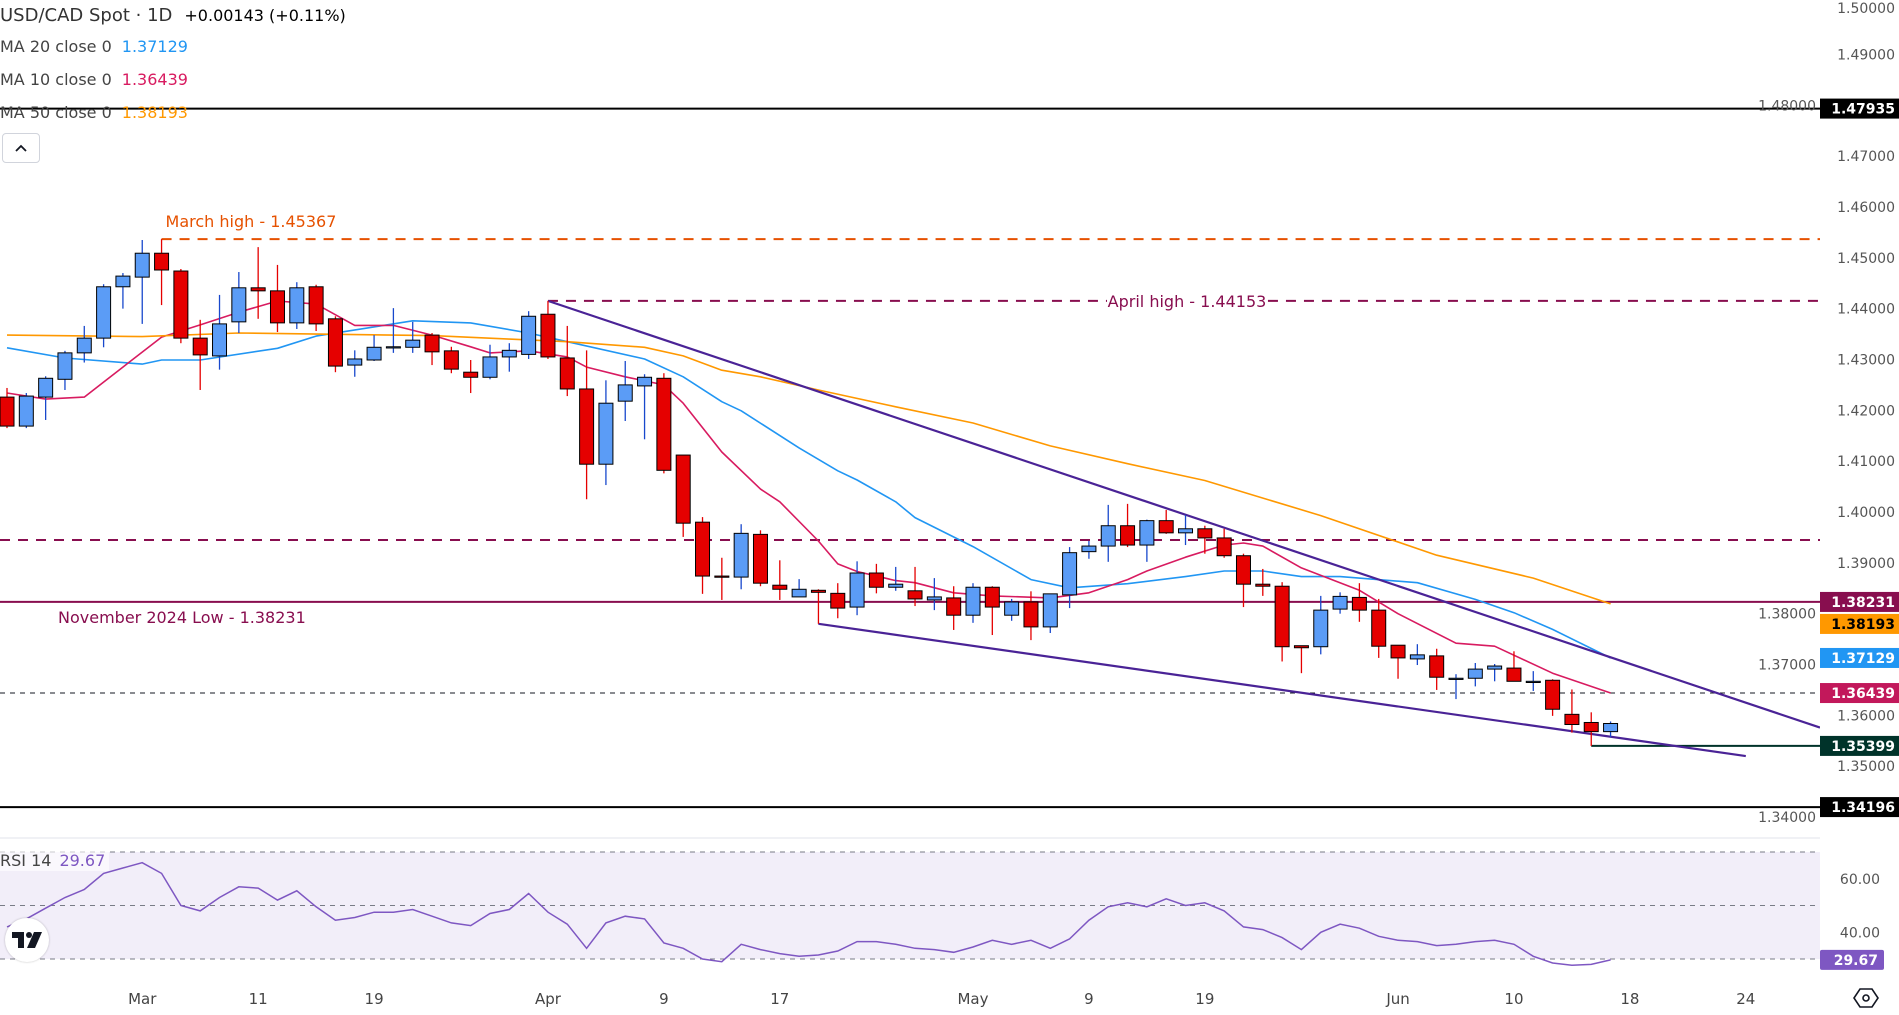  What do you see at coordinates (972, 999) in the screenshot?
I see `time-tick-label: May` at bounding box center [972, 999].